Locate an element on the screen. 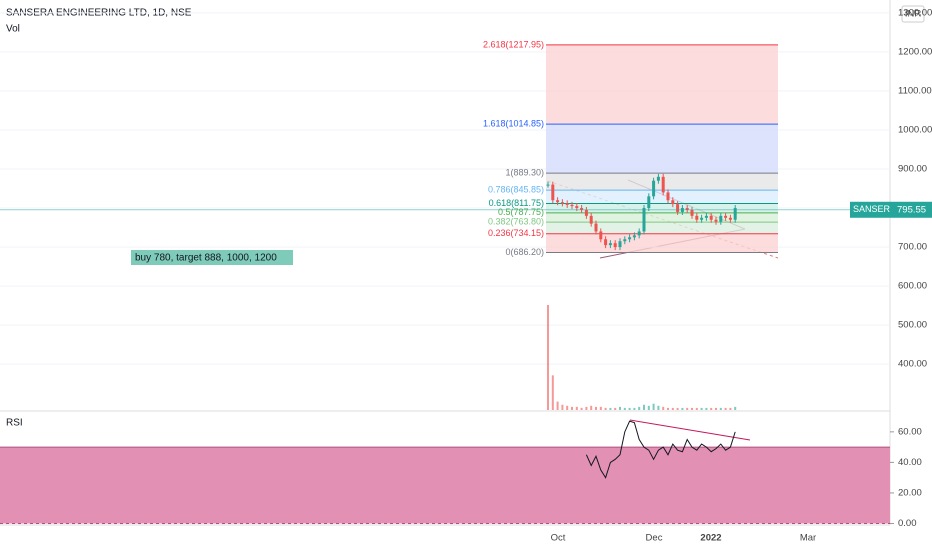 The width and height of the screenshot is (932, 550). currency: INR is located at coordinates (913, 14).